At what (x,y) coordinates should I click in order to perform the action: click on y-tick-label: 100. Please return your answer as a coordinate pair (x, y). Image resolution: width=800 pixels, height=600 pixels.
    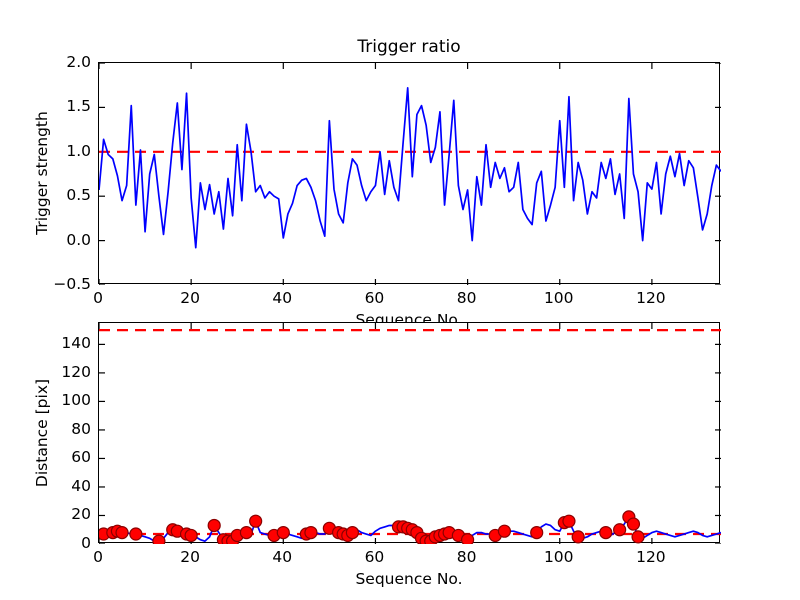
    Looking at the image, I should click on (76, 400).